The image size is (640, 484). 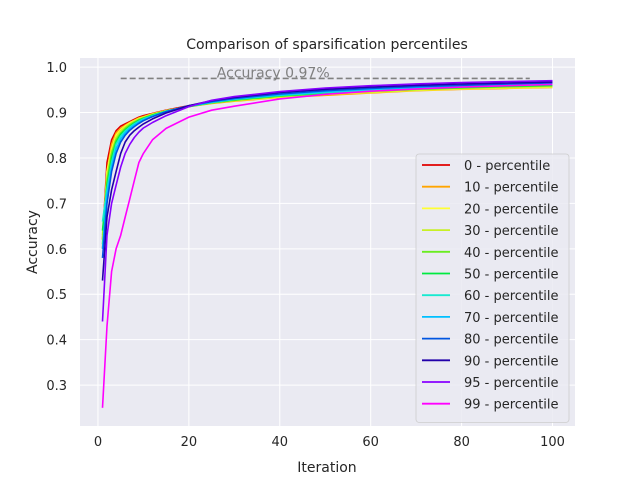 I want to click on legend-entry: 99 - percentile, so click(x=511, y=405).